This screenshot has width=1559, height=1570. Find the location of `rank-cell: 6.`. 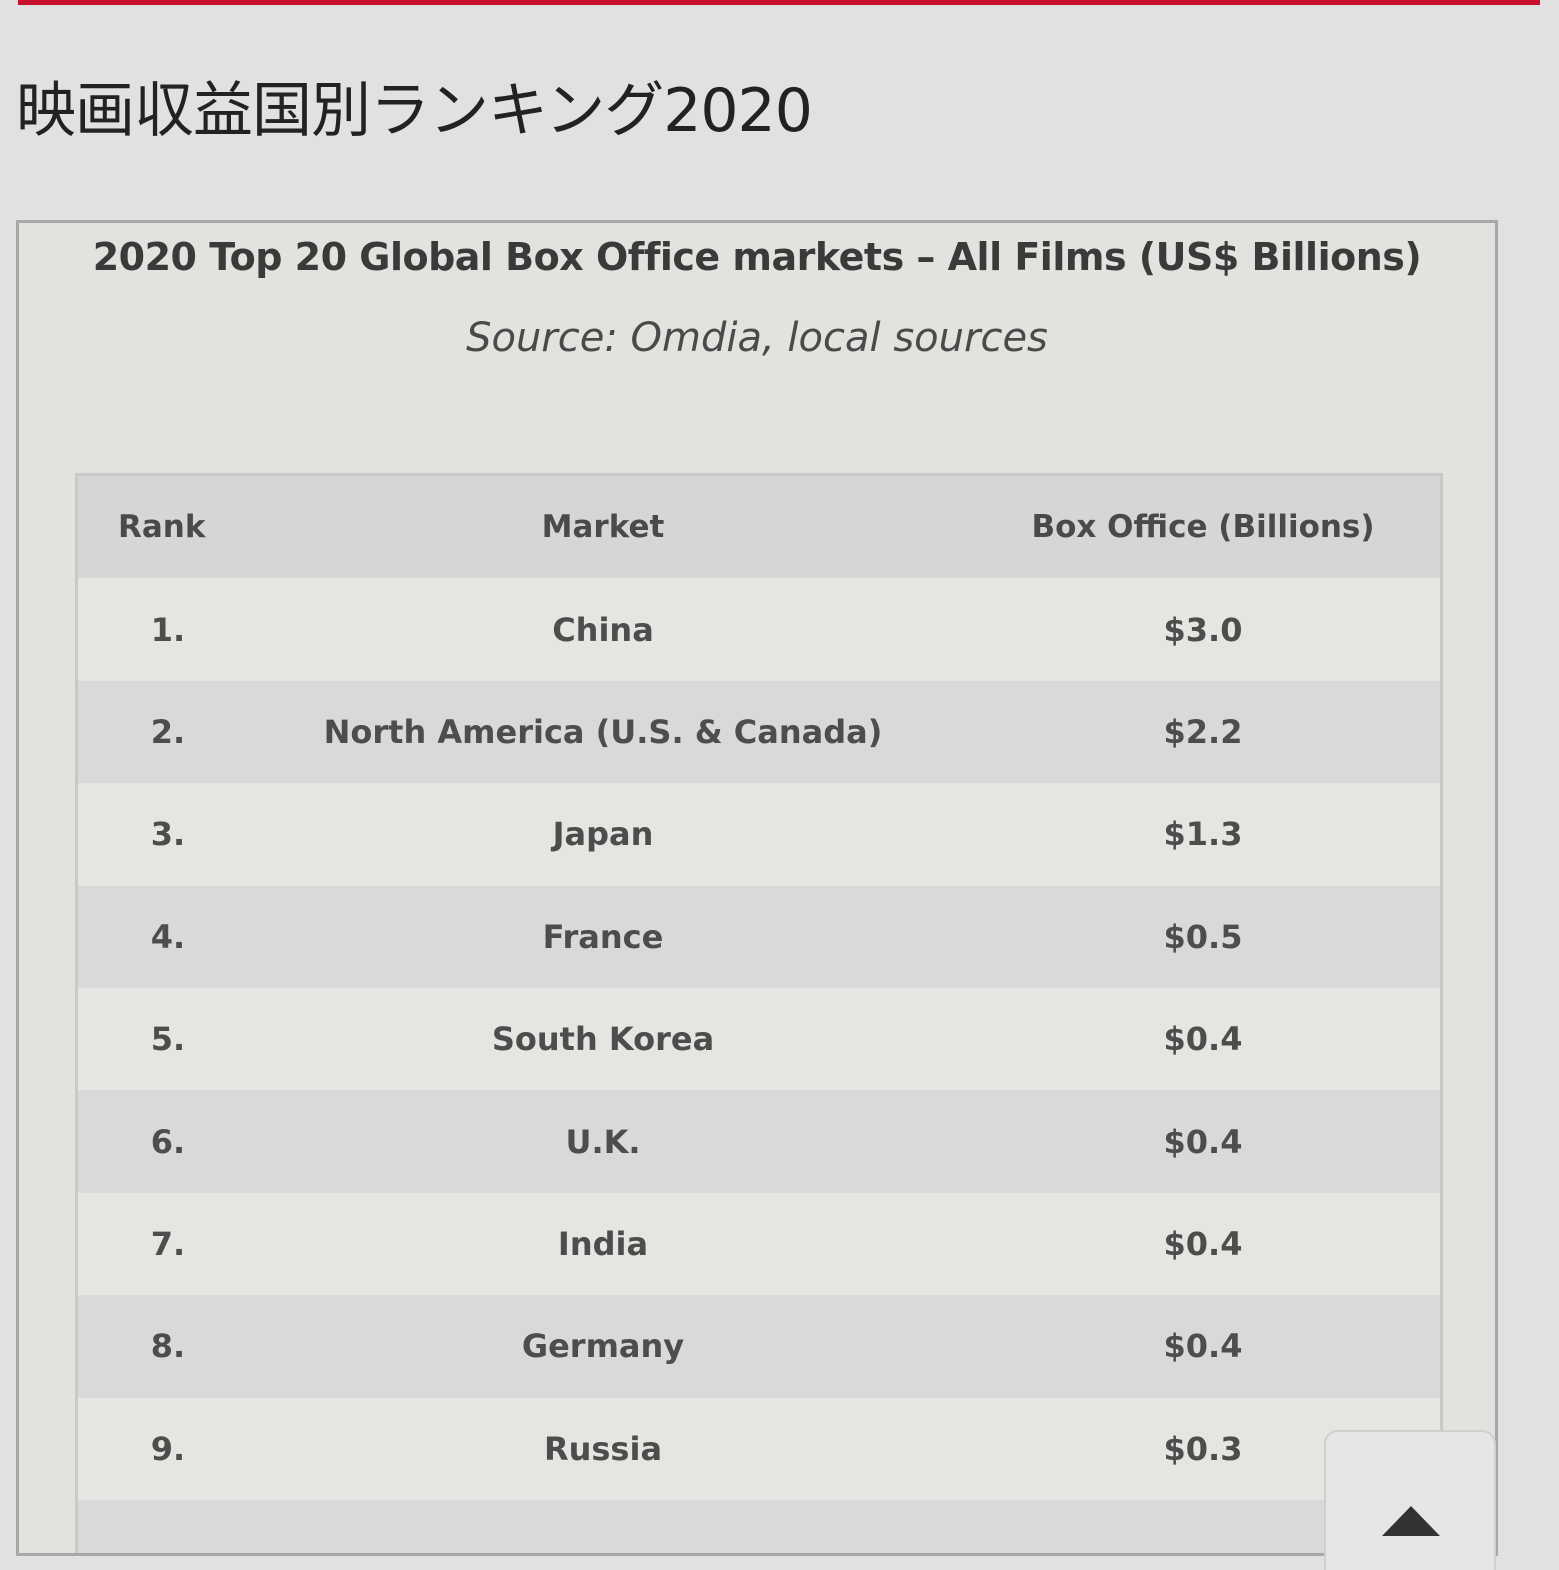

rank-cell: 6. is located at coordinates (168, 1141).